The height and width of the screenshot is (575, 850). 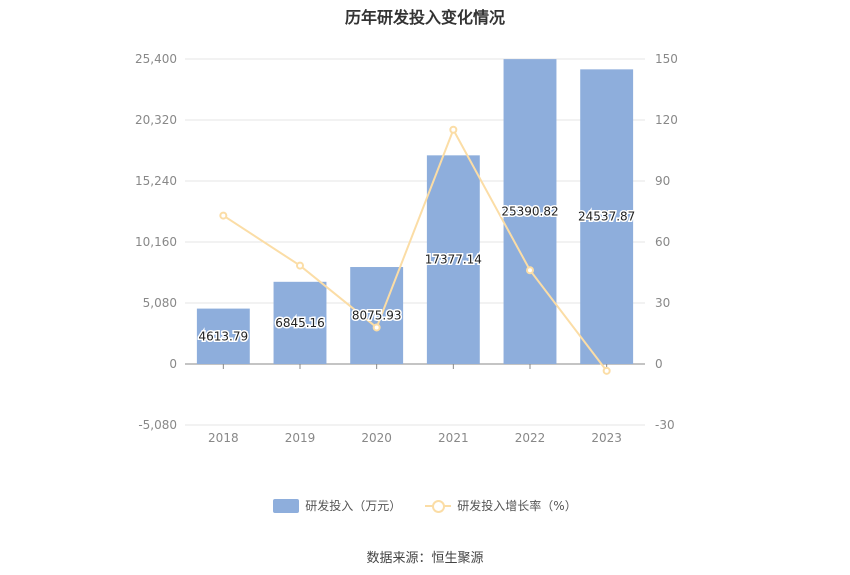 I want to click on y-right-tick-label: -30, so click(x=665, y=425).